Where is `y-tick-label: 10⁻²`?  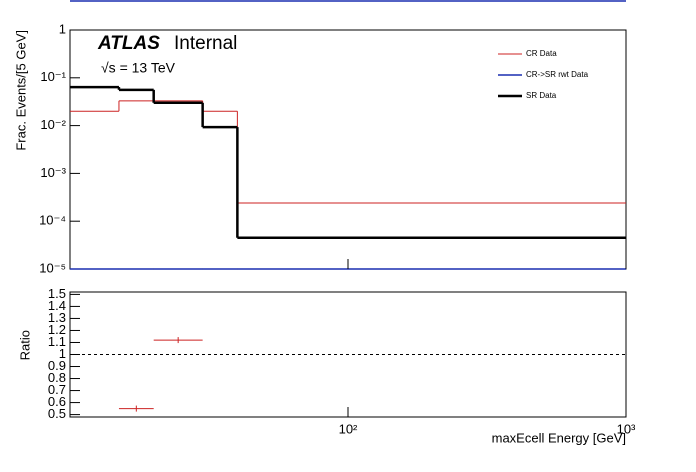 y-tick-label: 10⁻² is located at coordinates (53, 124).